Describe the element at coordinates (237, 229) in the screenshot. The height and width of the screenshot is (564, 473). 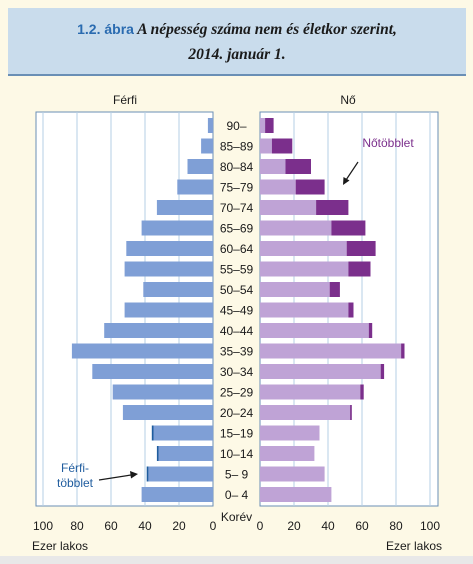
I see `age-label: 65–69` at that location.